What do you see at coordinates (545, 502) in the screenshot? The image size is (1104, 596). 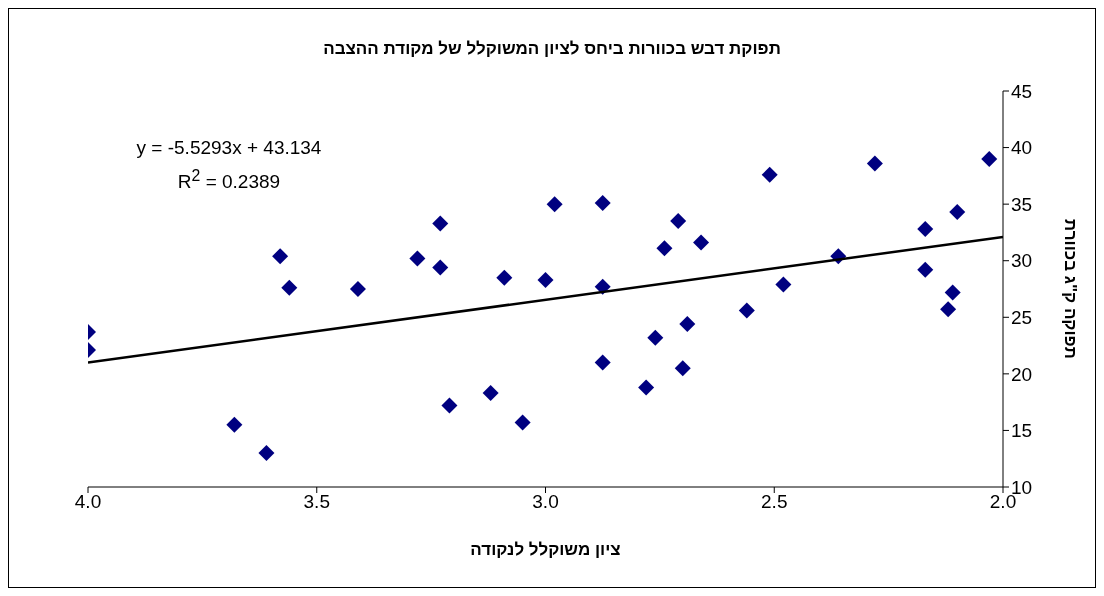 I see `x-tick-label: 3.0` at bounding box center [545, 502].